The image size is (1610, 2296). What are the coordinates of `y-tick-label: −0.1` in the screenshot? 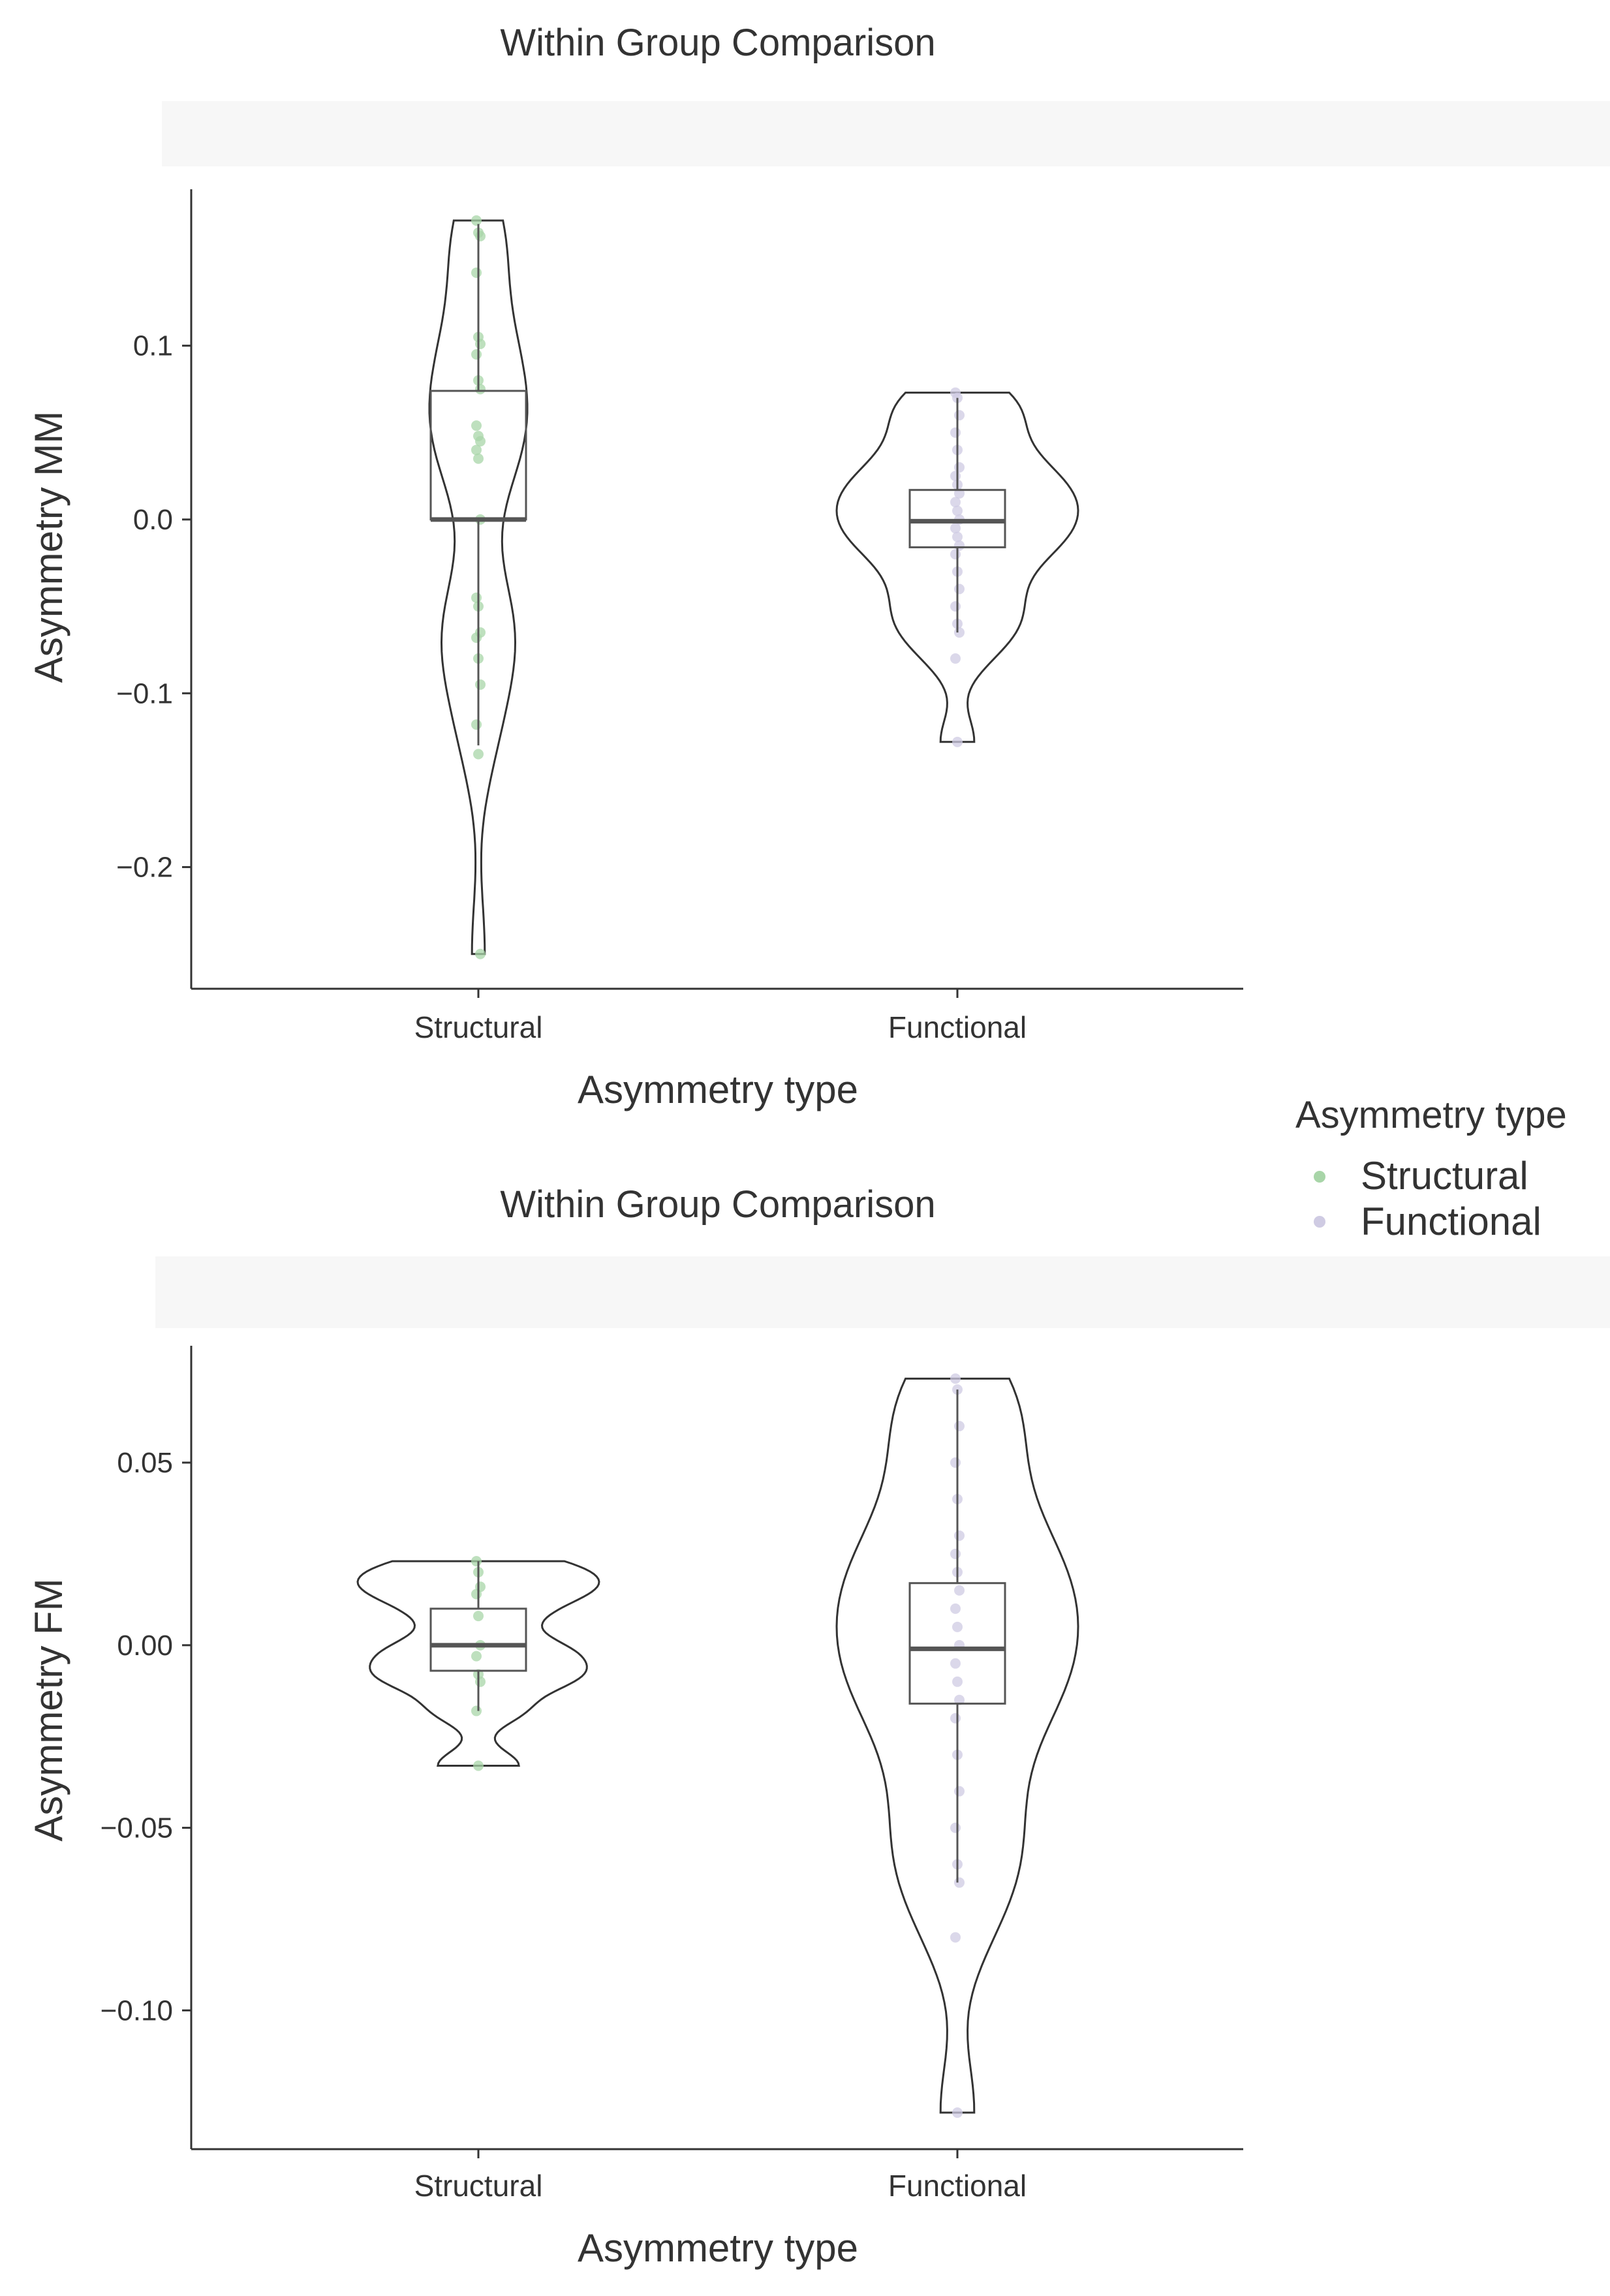 It's located at (144, 693).